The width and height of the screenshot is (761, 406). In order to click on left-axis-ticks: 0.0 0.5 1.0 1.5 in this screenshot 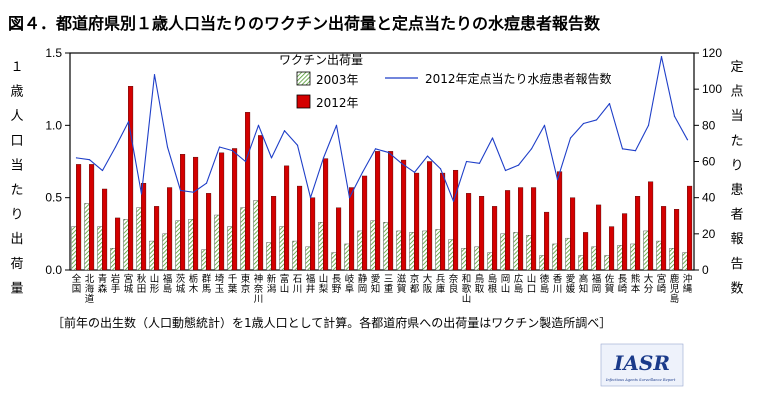, I will do `click(57, 161)`.